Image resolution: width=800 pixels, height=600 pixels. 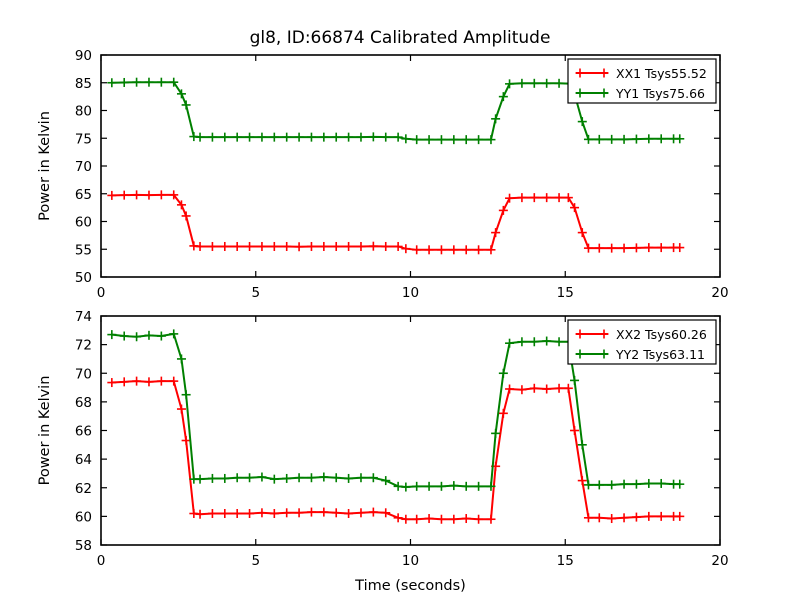 What do you see at coordinates (83, 346) in the screenshot?
I see `y-tick-label: 72` at bounding box center [83, 346].